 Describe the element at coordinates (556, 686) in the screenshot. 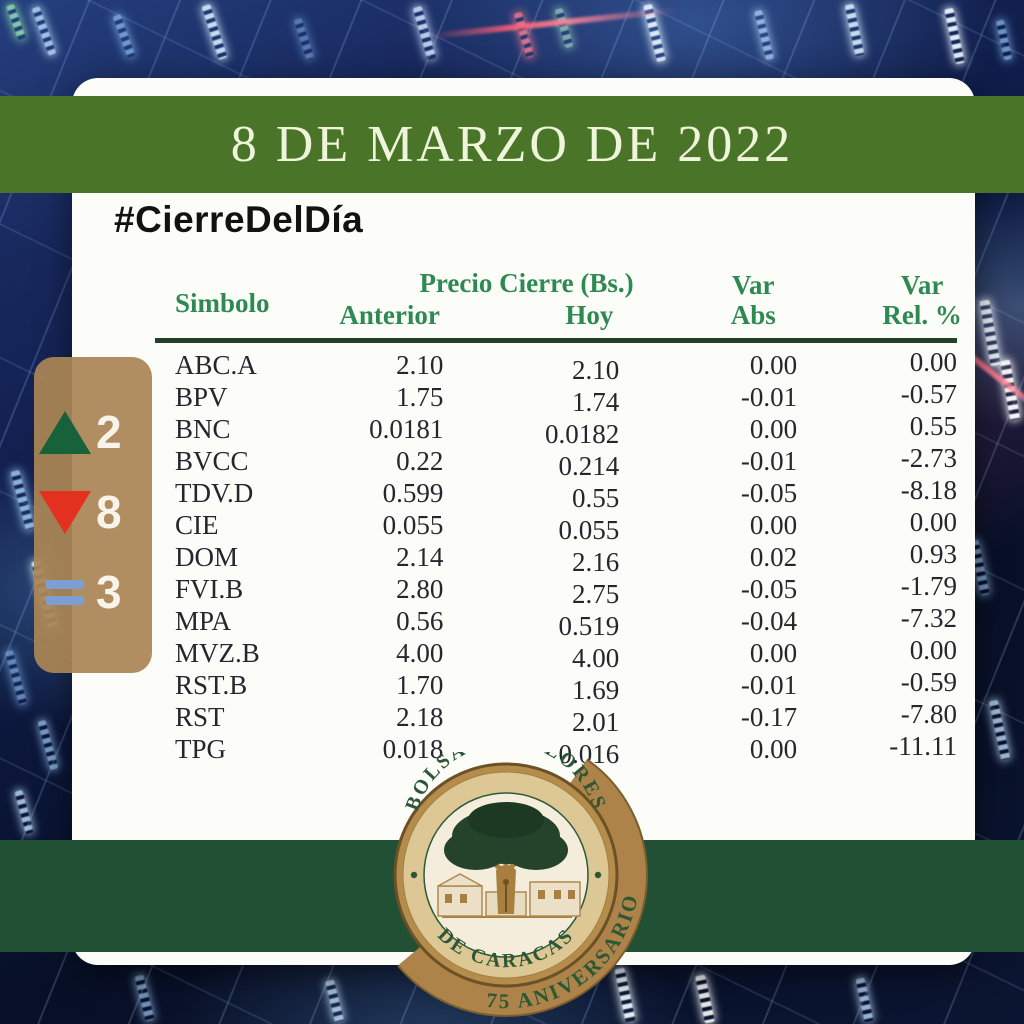

I see `table-row: RST.B 1.70 1.69 -0.01 -0.59` at that location.